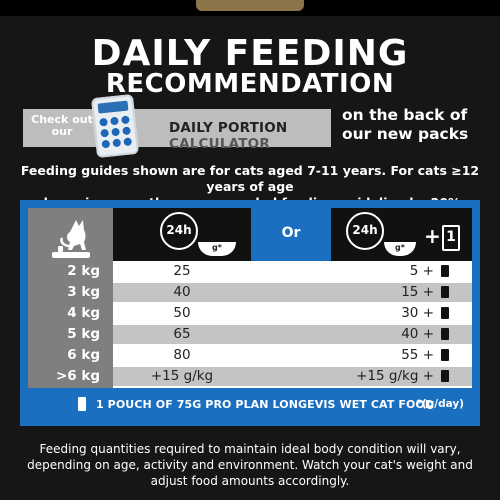  What do you see at coordinates (83, 271) in the screenshot?
I see `weight-label: 2 kg` at bounding box center [83, 271].